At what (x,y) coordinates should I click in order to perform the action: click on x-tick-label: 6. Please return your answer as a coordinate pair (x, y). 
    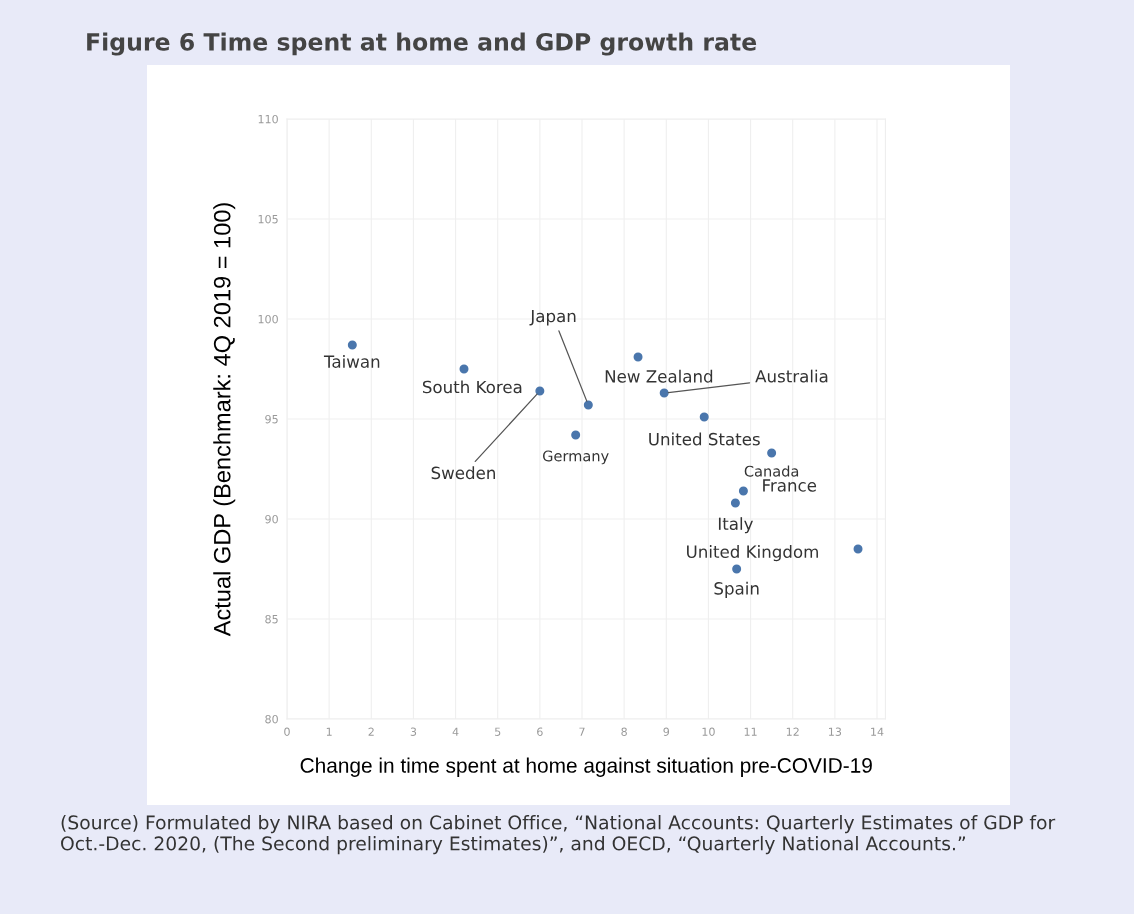
    Looking at the image, I should click on (540, 731).